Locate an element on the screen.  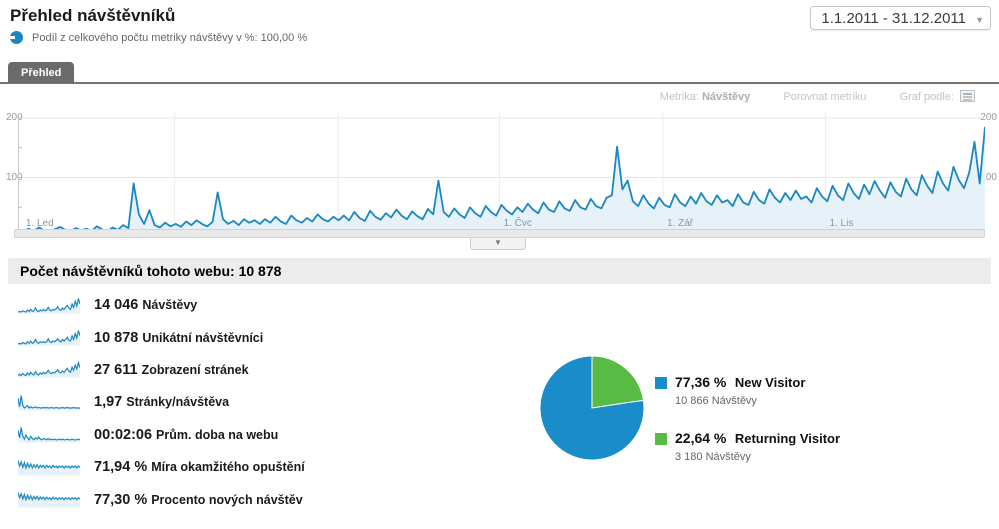
tab-bar: Přehled is located at coordinates (499, 73).